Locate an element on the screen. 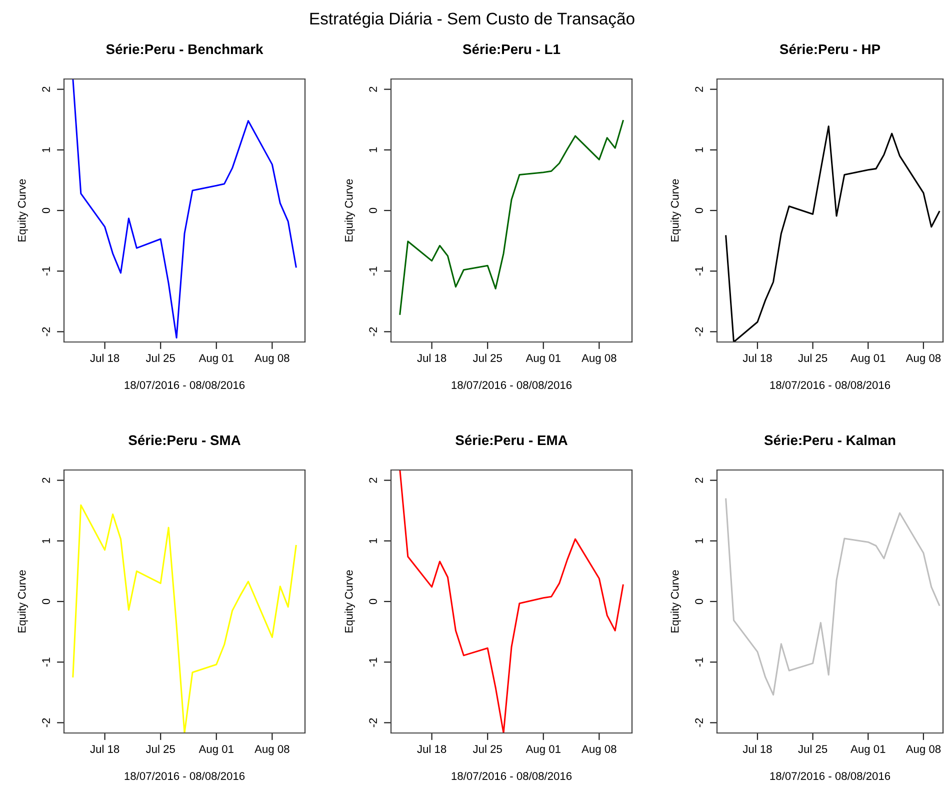 The image size is (944, 787). chart-title: Série:Peru - Kalman is located at coordinates (830, 440).